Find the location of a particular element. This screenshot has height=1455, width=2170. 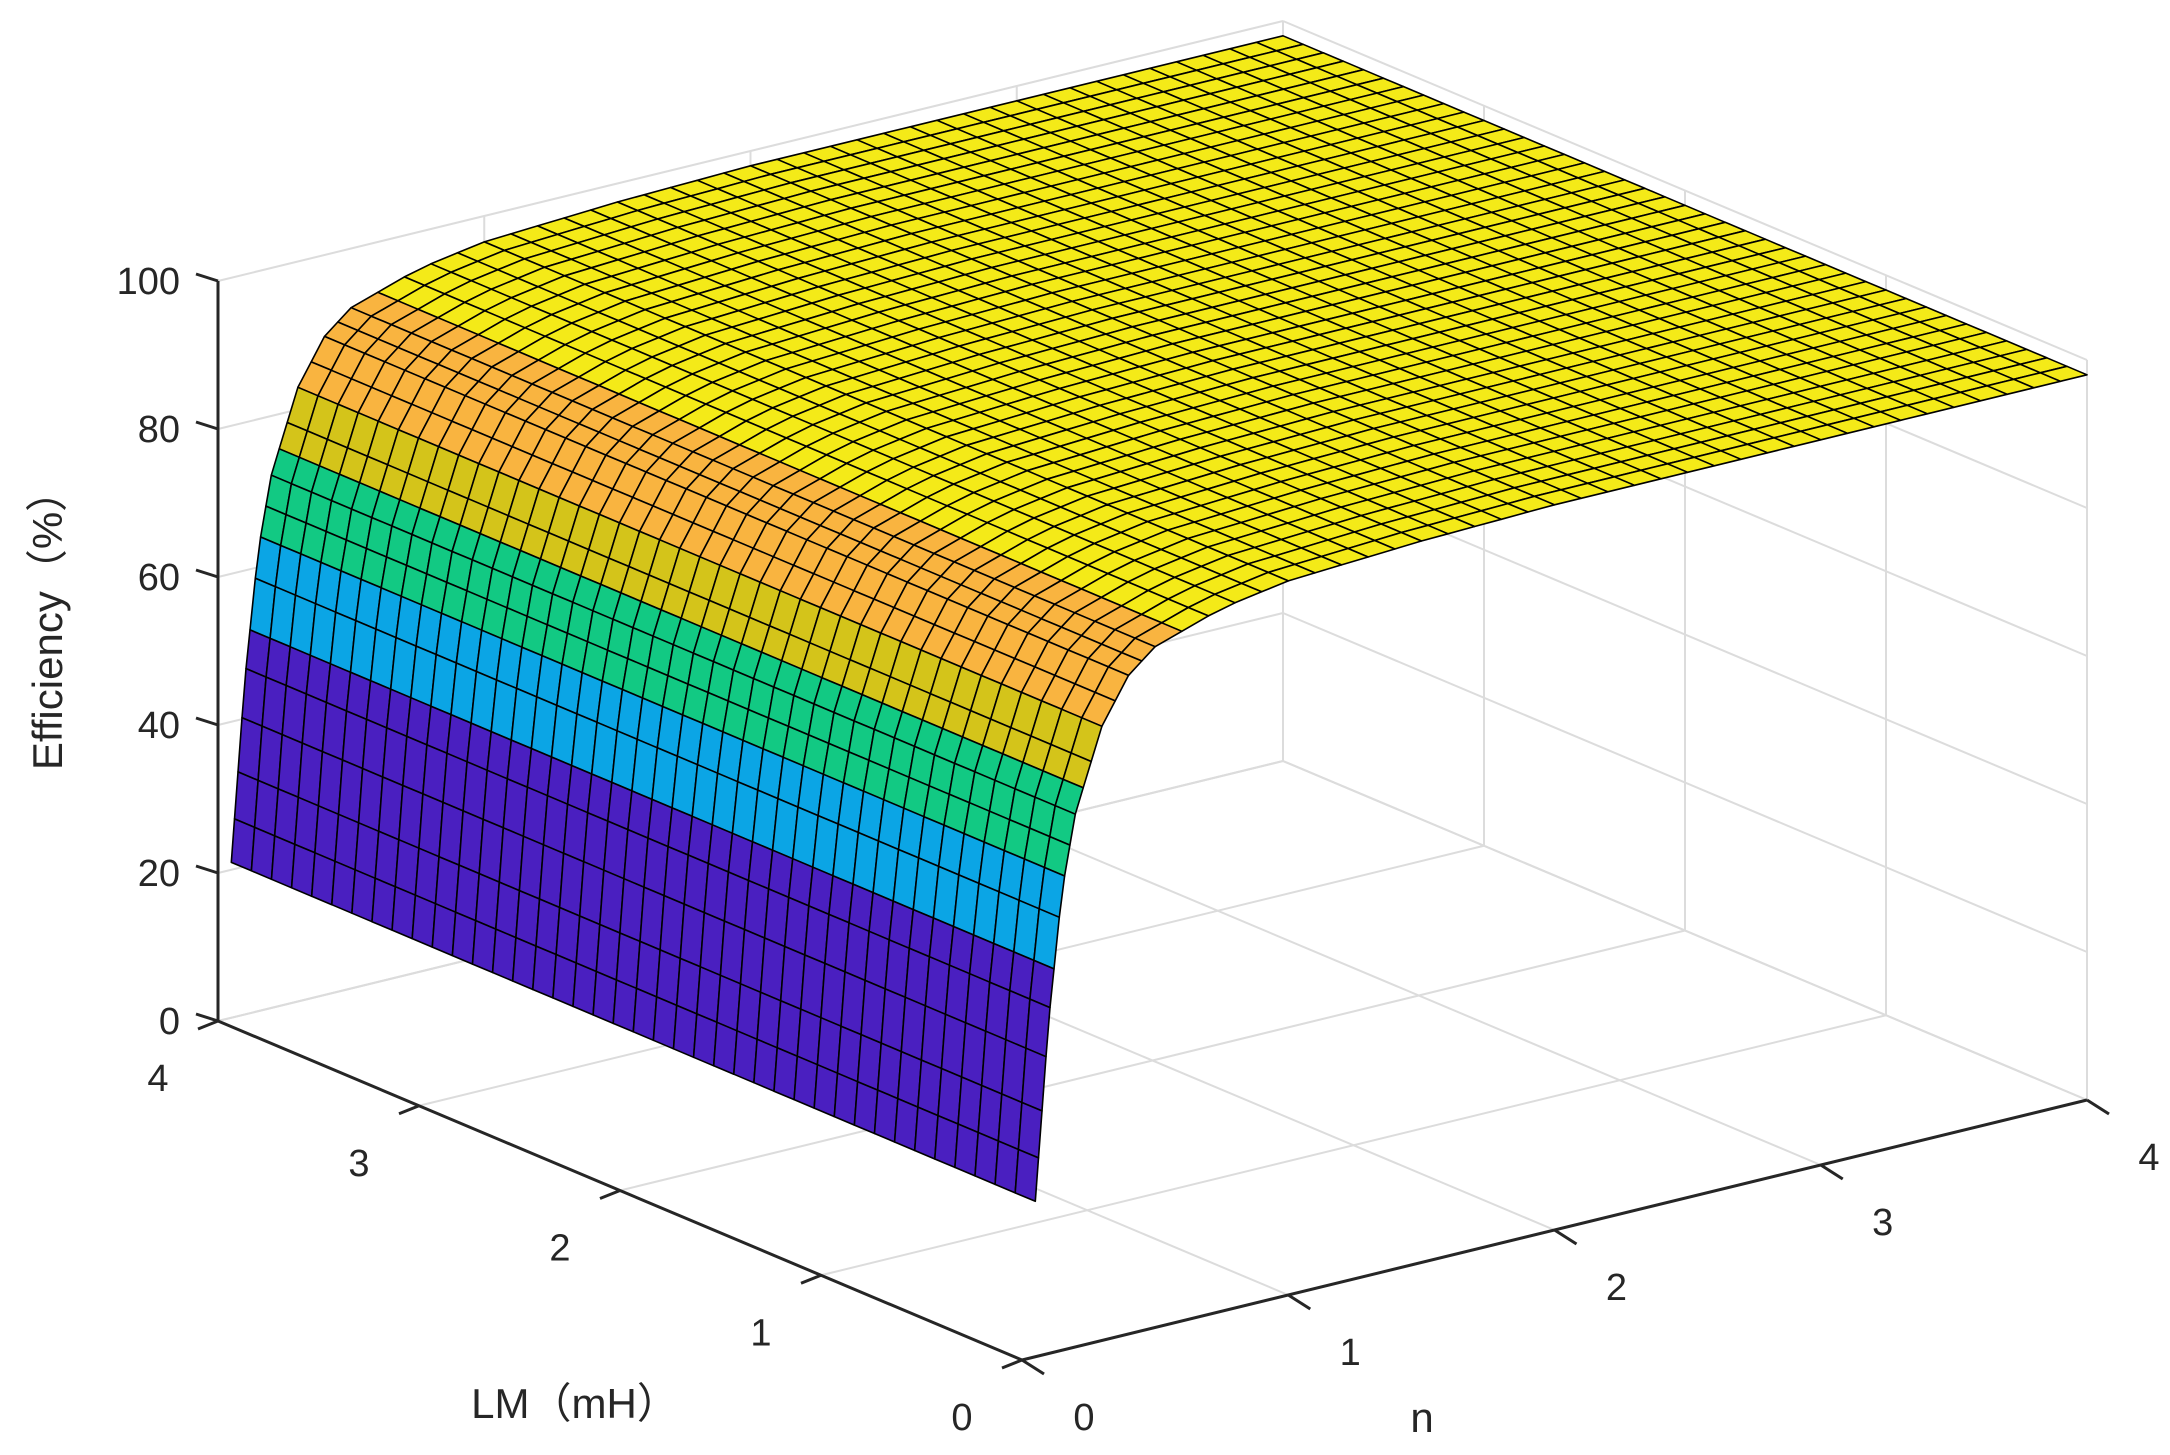

lm-tick-label: 3 is located at coordinates (358, 1164).